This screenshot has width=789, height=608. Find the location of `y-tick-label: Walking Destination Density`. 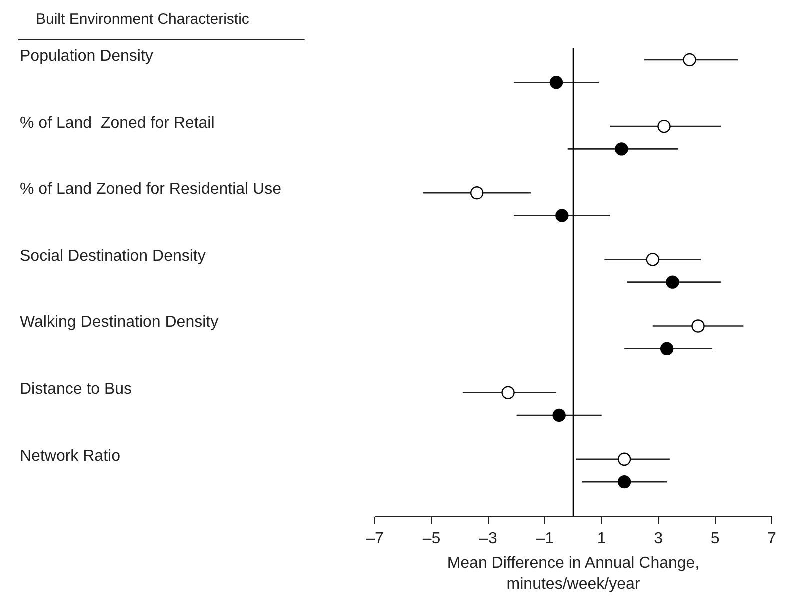

y-tick-label: Walking Destination Density is located at coordinates (119, 322).